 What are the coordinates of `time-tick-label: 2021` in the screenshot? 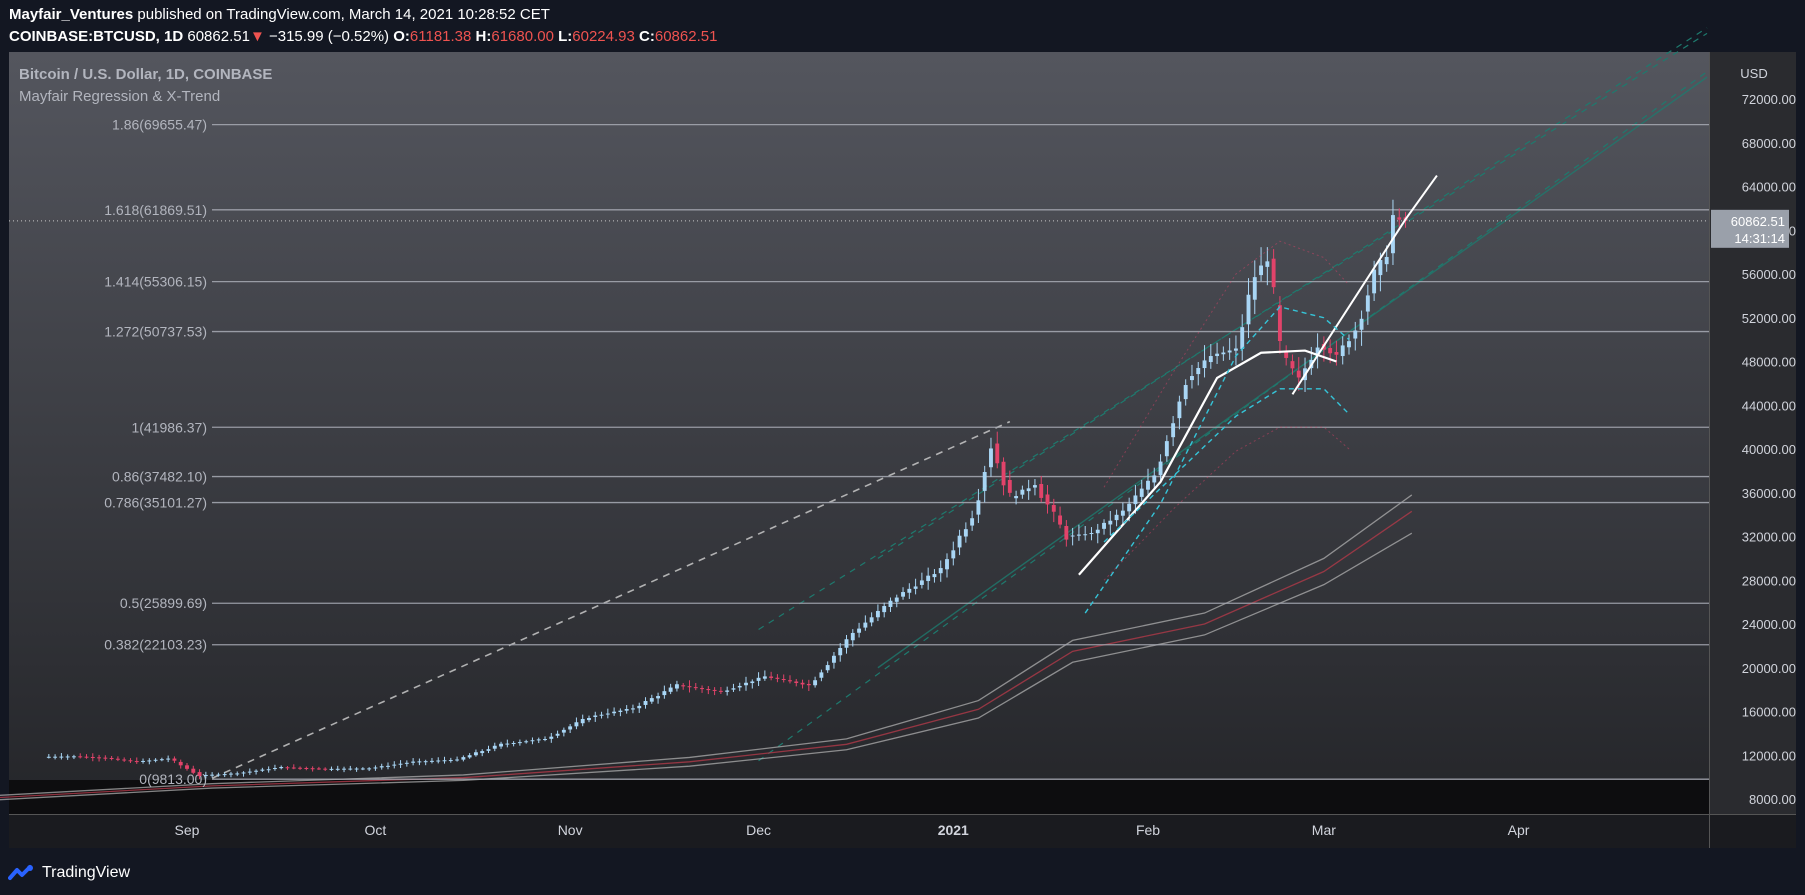 It's located at (953, 830).